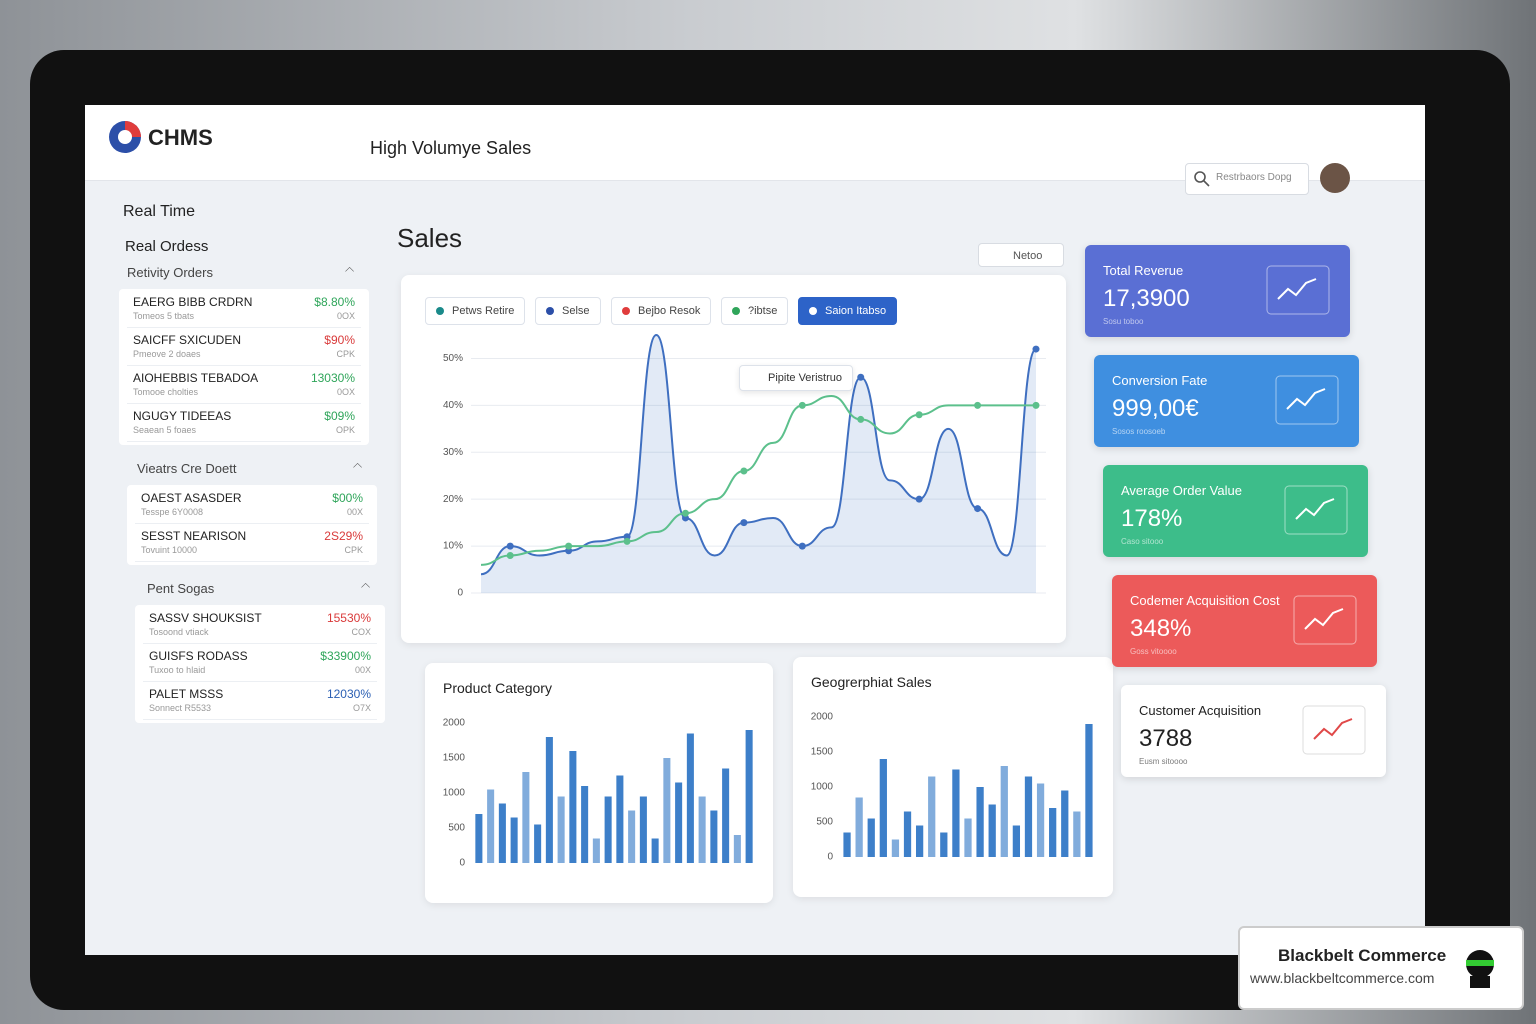  What do you see at coordinates (196, 378) in the screenshot?
I see `order-name: AIOHEBBIS TEBADOA` at bounding box center [196, 378].